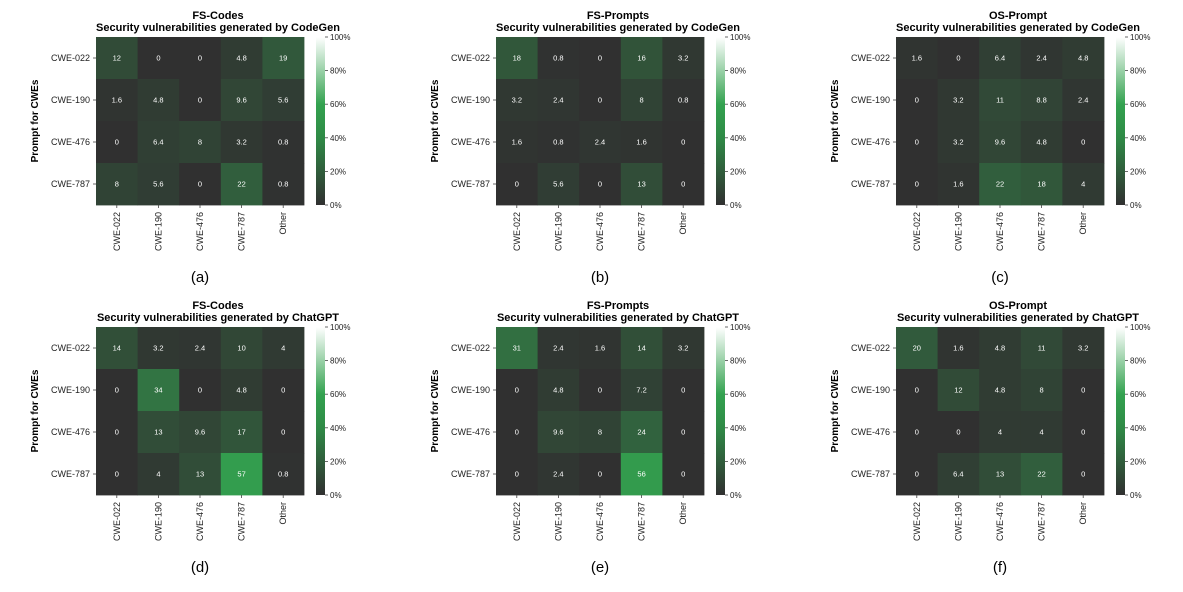  I want to click on y-tick-label: CWE-022, so click(470, 58).